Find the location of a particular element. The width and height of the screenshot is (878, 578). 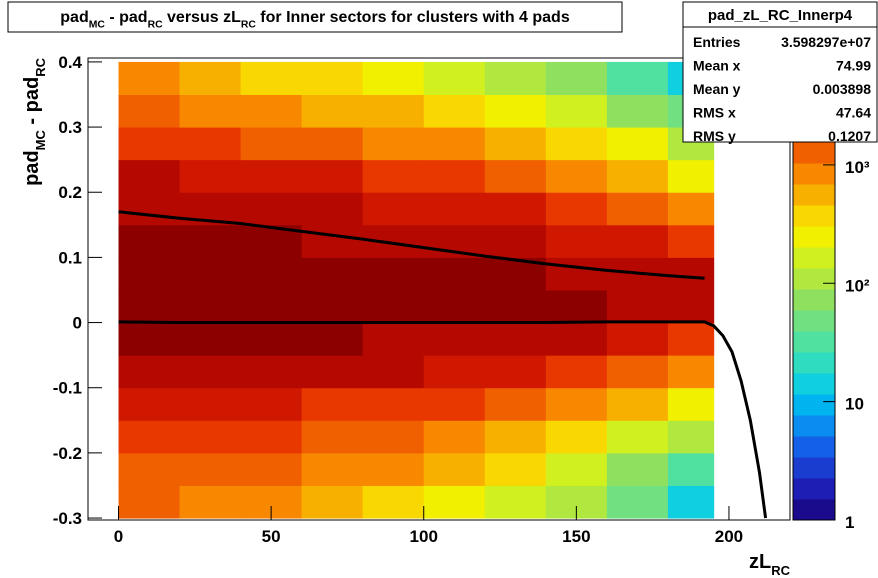

text-part: pad is located at coordinates (74, 17).